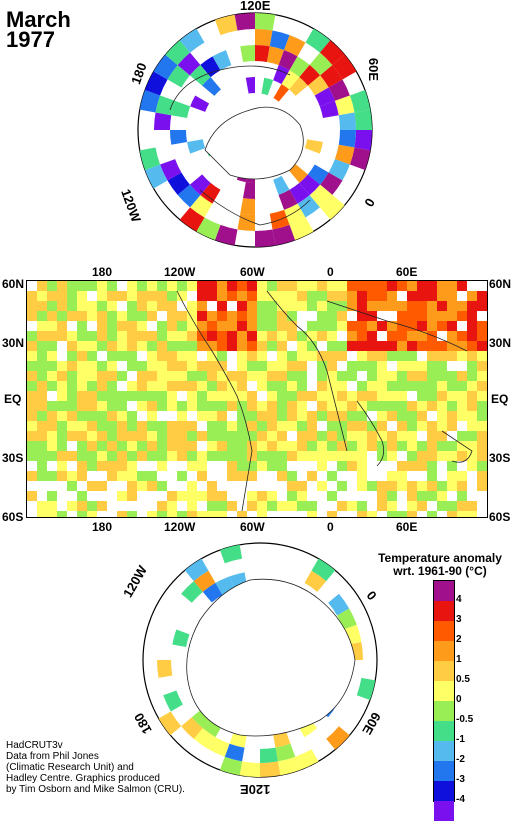 This screenshot has height=821, width=512. Describe the element at coordinates (407, 527) in the screenshot. I see `bottom-lon-60e: 60E` at that location.